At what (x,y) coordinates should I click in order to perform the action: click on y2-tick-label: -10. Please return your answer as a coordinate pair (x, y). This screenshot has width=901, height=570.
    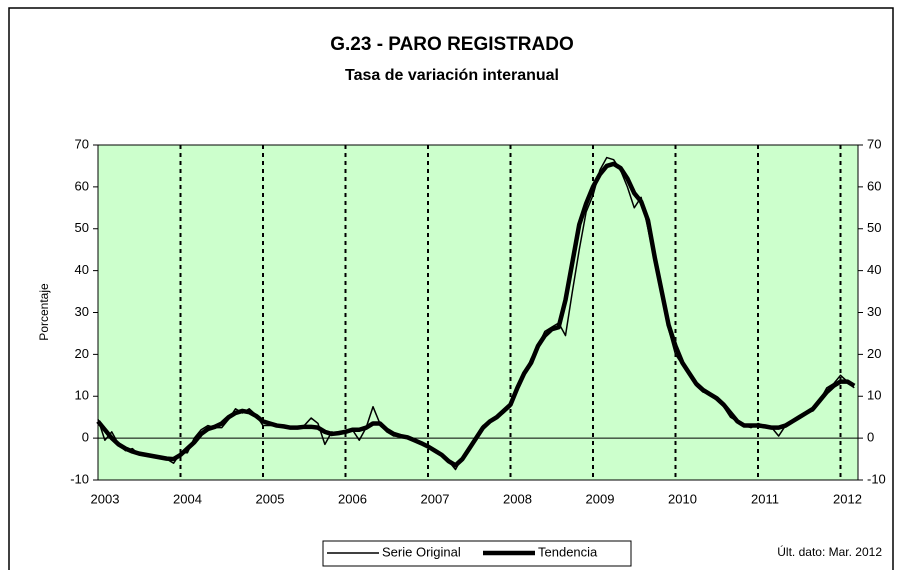
    Looking at the image, I should click on (876, 478).